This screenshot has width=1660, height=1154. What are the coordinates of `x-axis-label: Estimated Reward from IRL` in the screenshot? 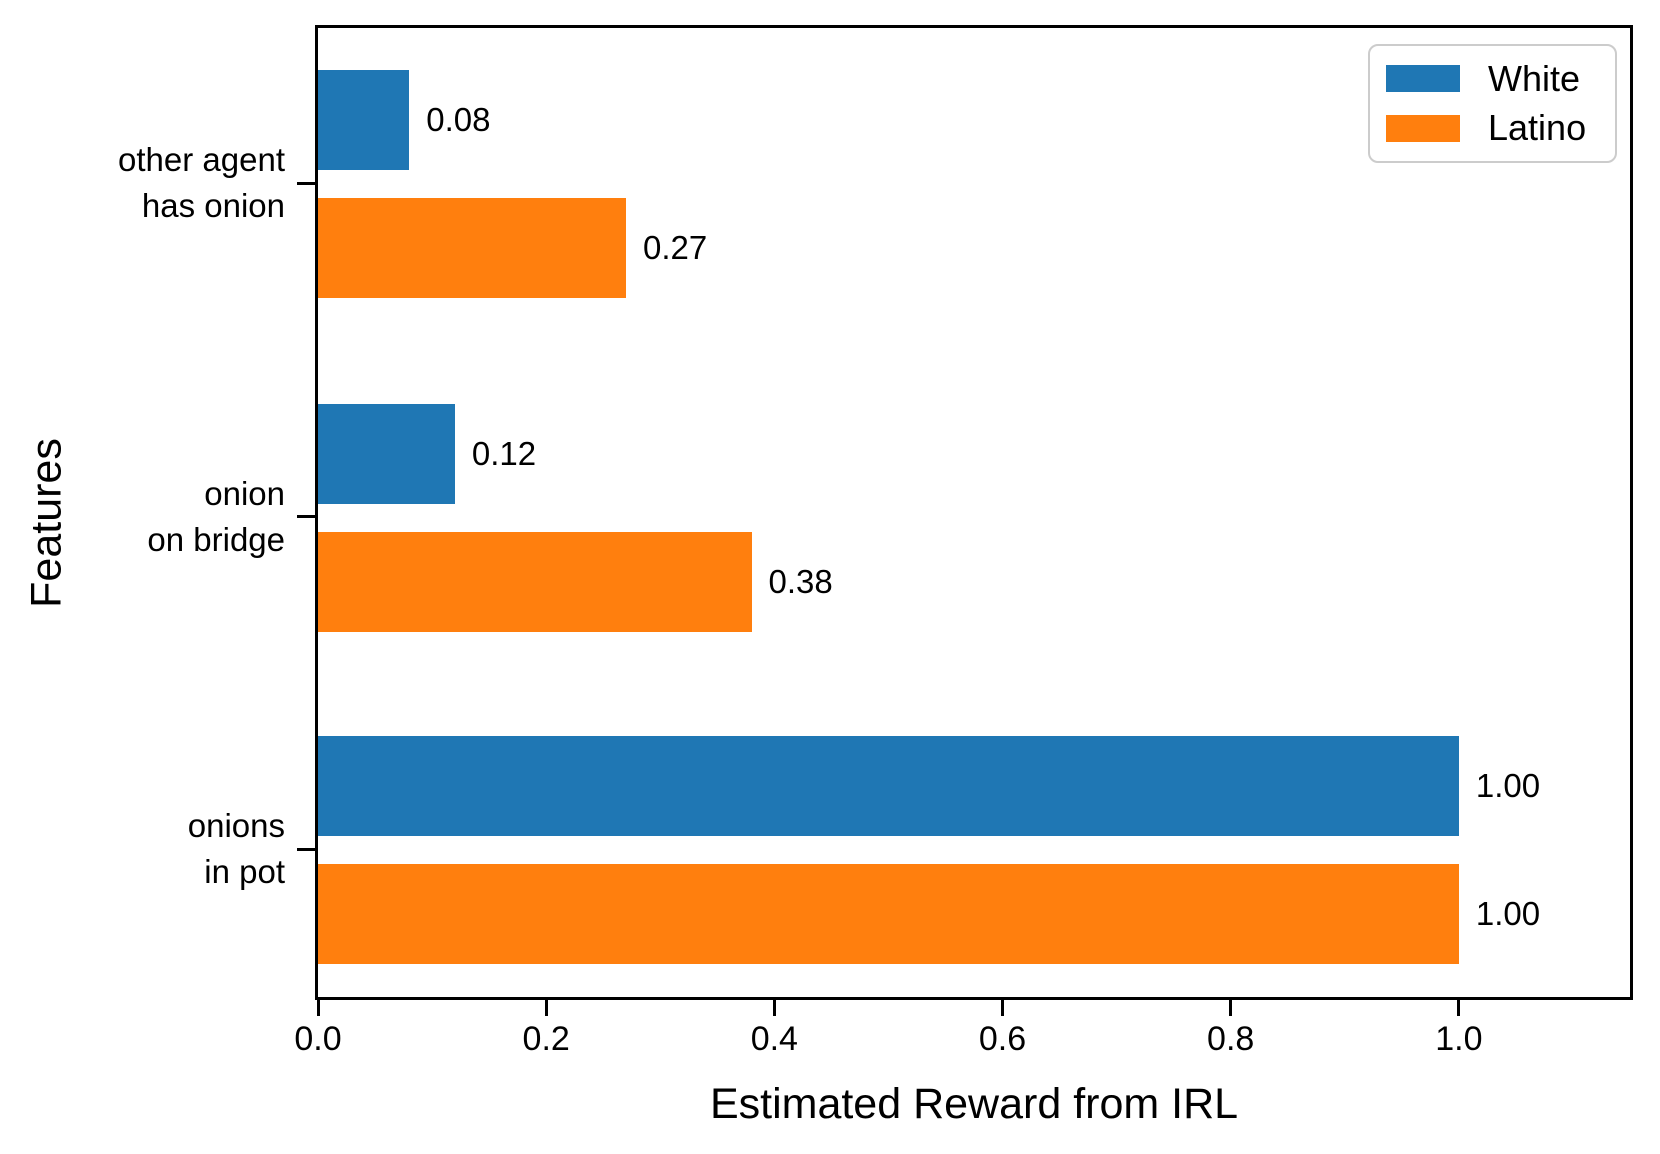 It's located at (974, 1104).